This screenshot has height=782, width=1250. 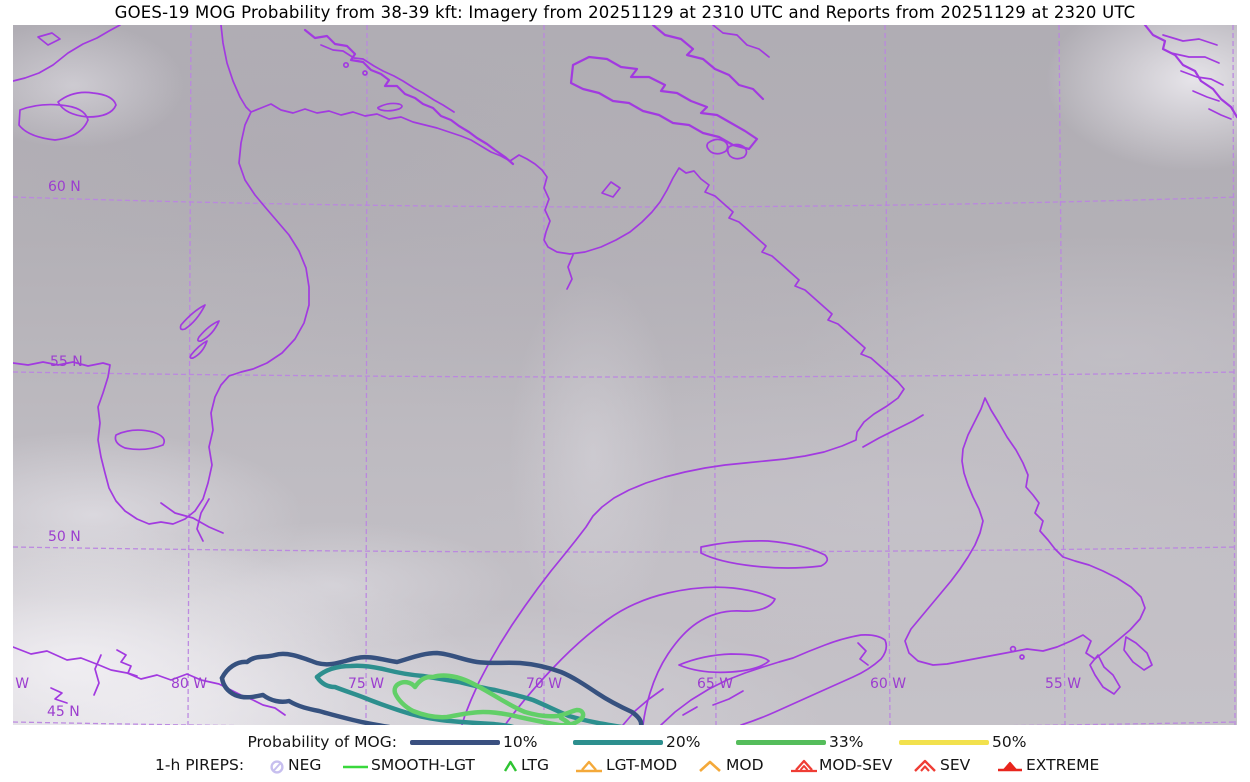 I want to click on coastline-baffin-ne-inner, so click(x=741, y=41).